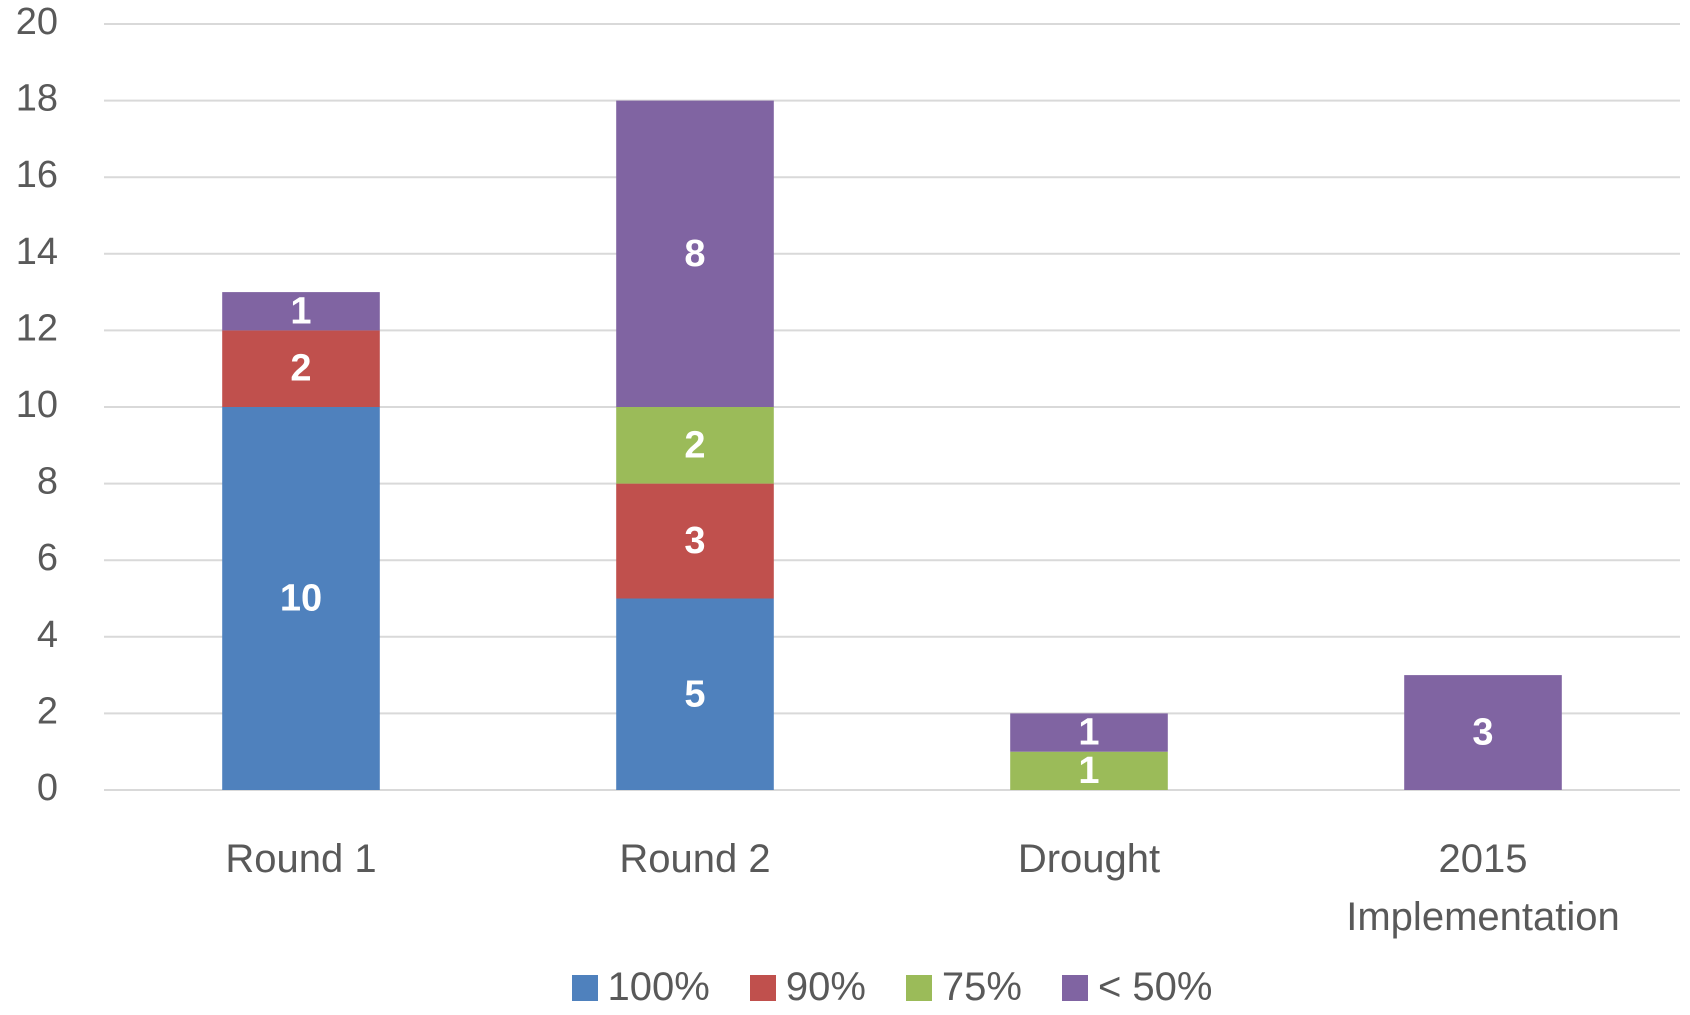 Image resolution: width=1690 pixels, height=1015 pixels. I want to click on y-tick-label: 8, so click(47, 482).